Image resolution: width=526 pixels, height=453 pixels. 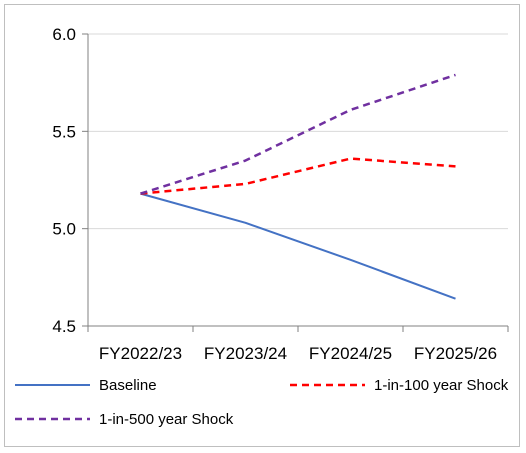 I want to click on x-tick-label: FY2023/24, so click(x=245, y=353).